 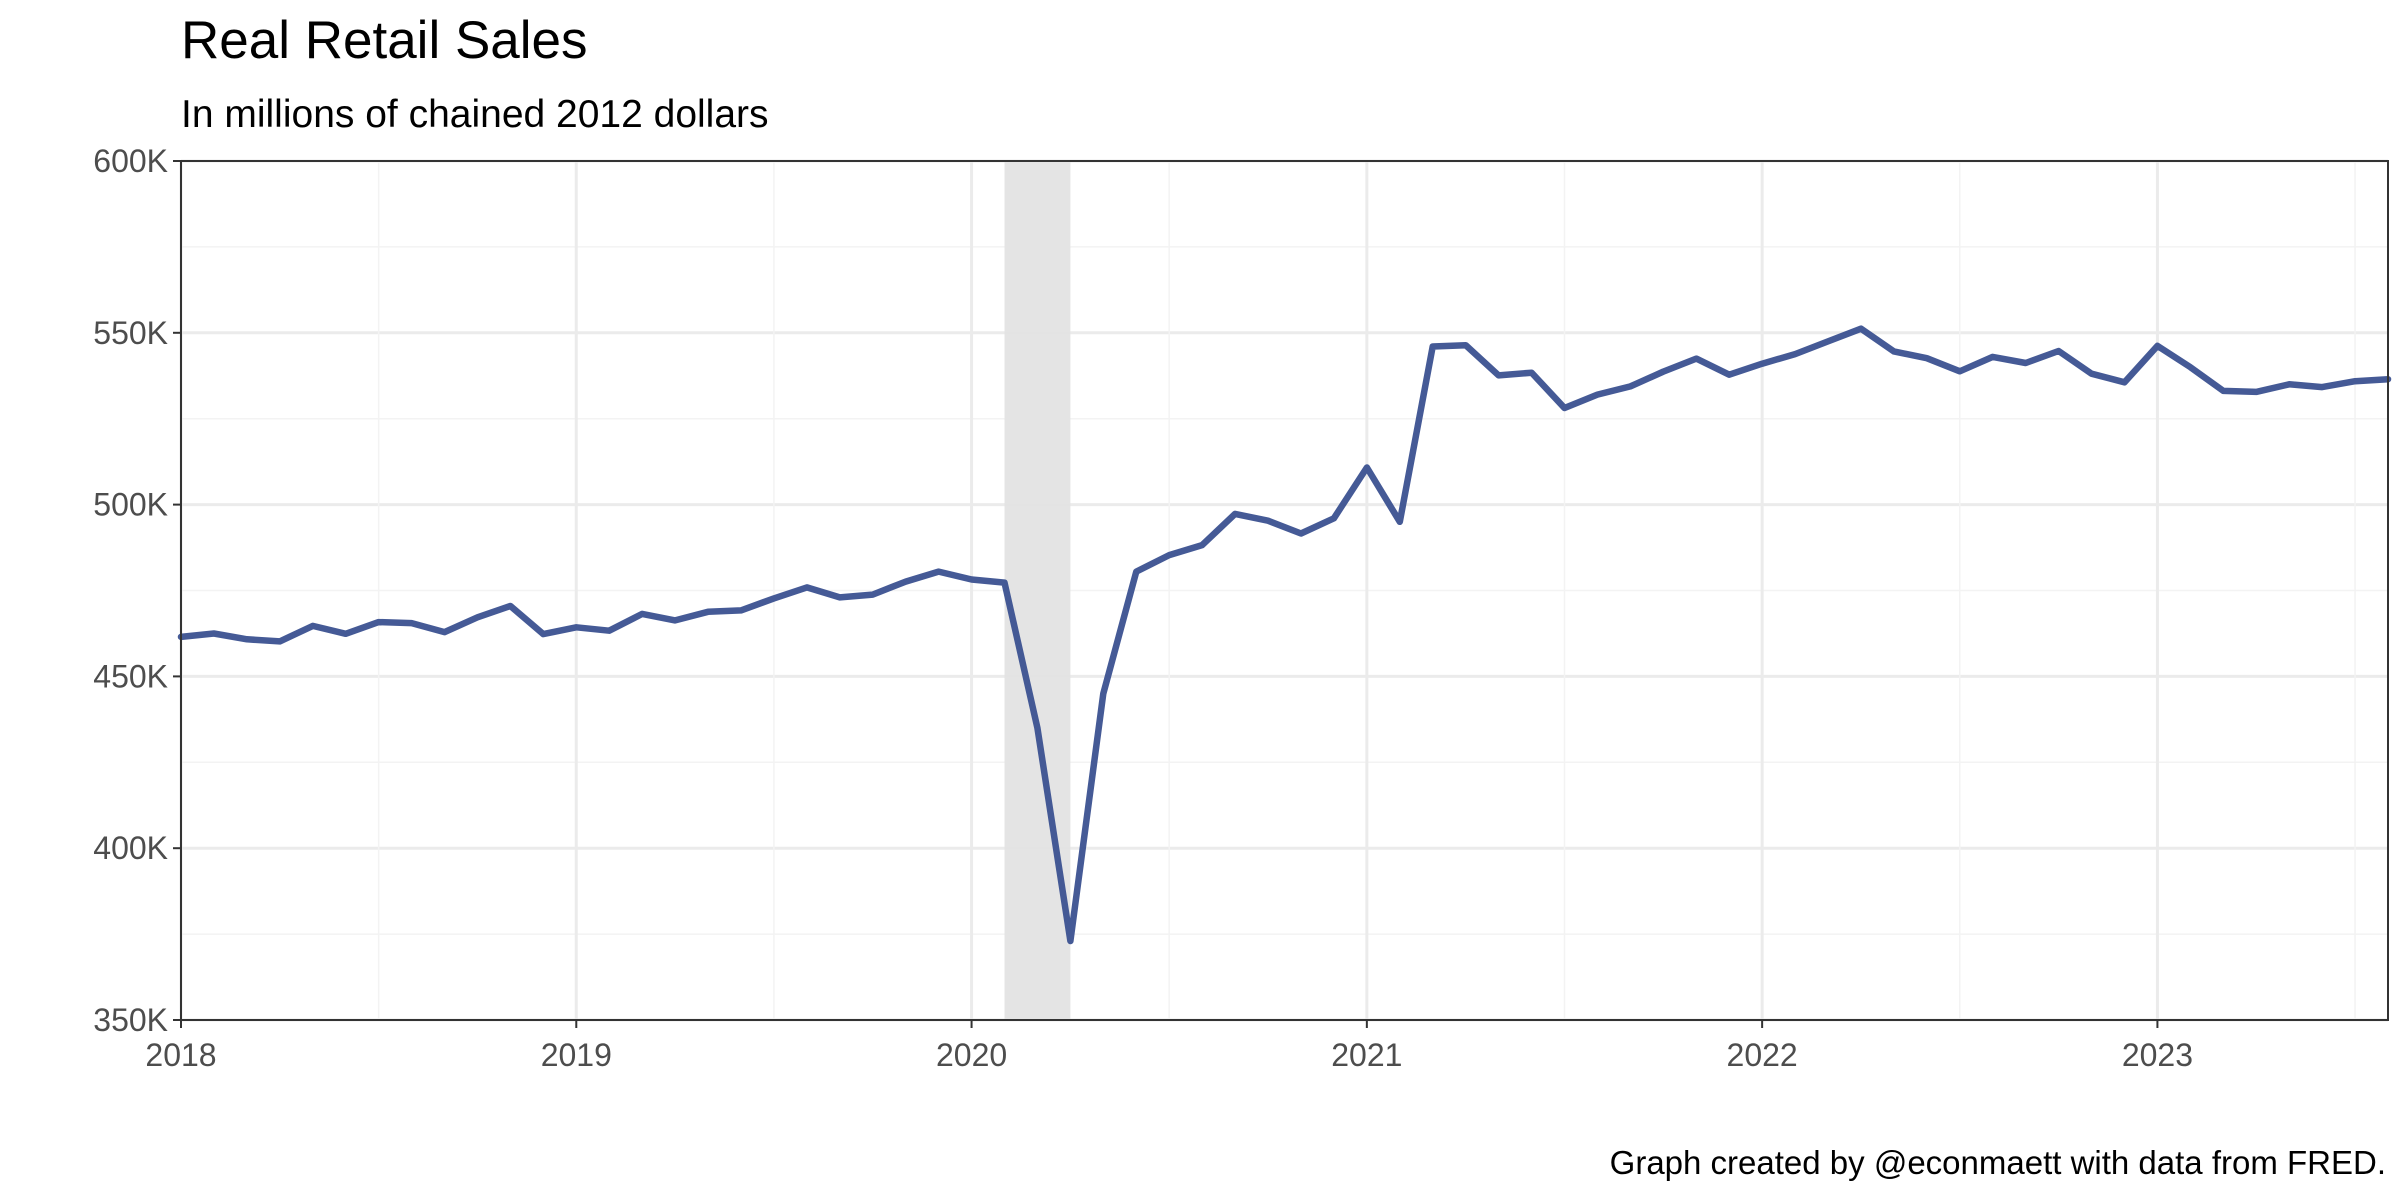 What do you see at coordinates (1762, 1055) in the screenshot?
I see `x-tick-label: 2022` at bounding box center [1762, 1055].